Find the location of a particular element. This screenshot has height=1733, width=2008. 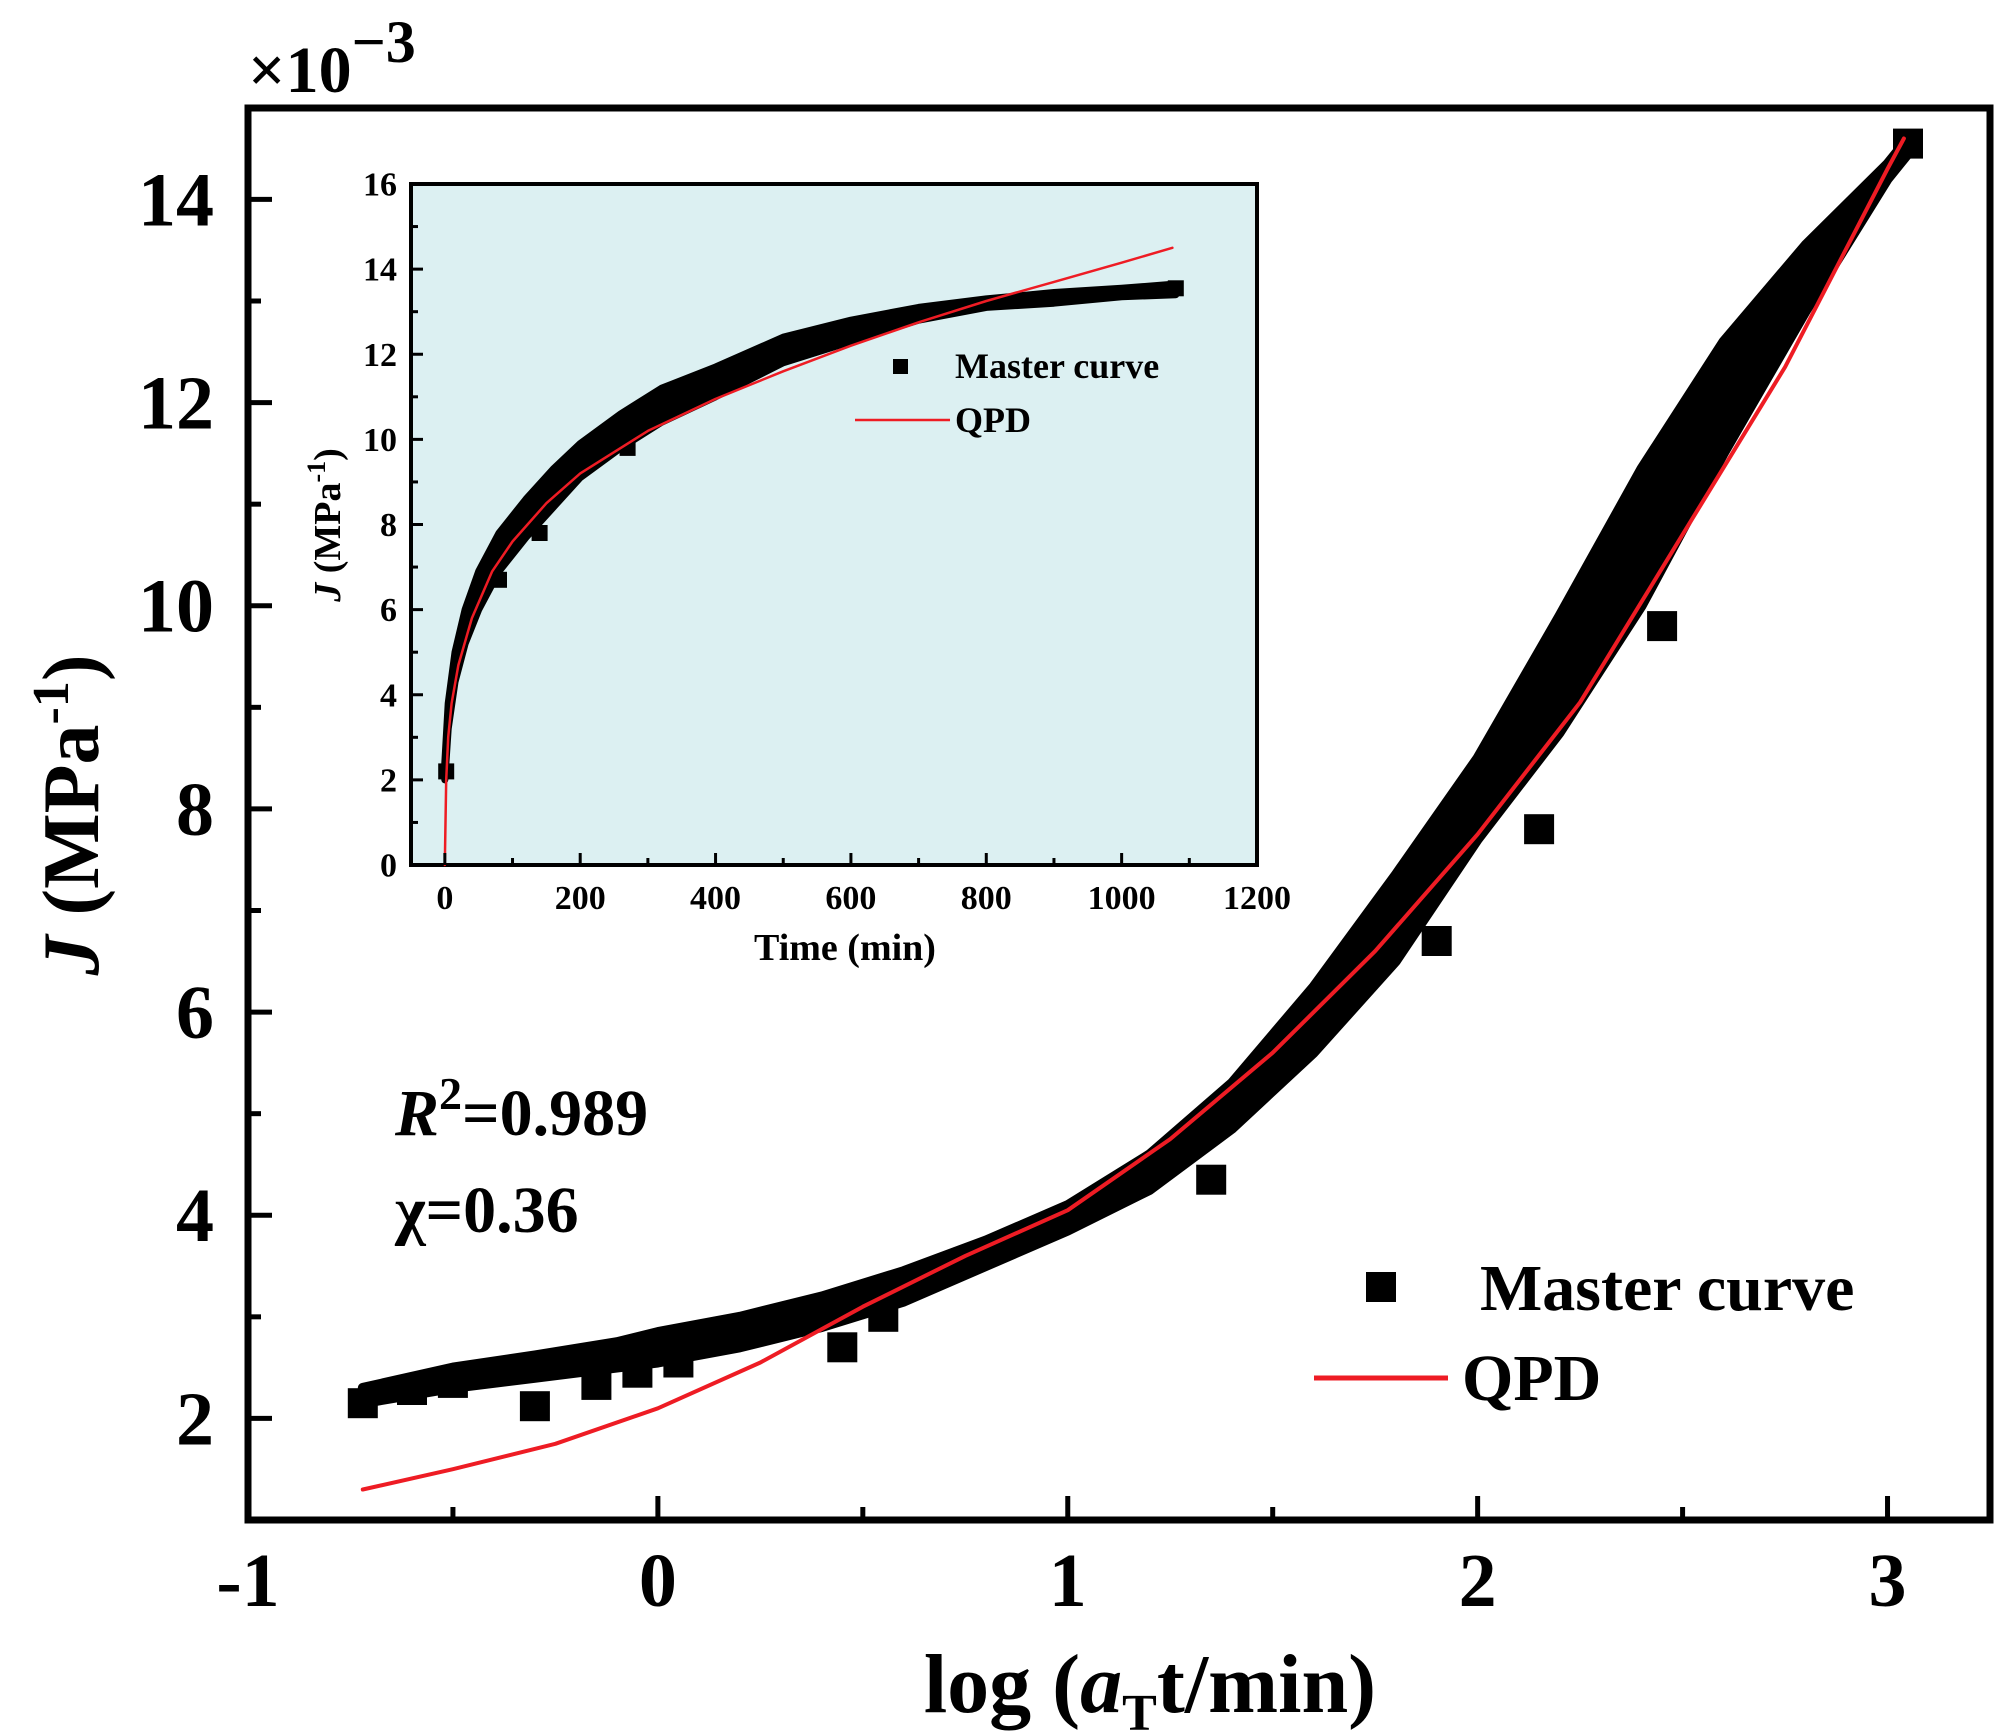

inset-y-tick-label: 0 is located at coordinates (388, 866).